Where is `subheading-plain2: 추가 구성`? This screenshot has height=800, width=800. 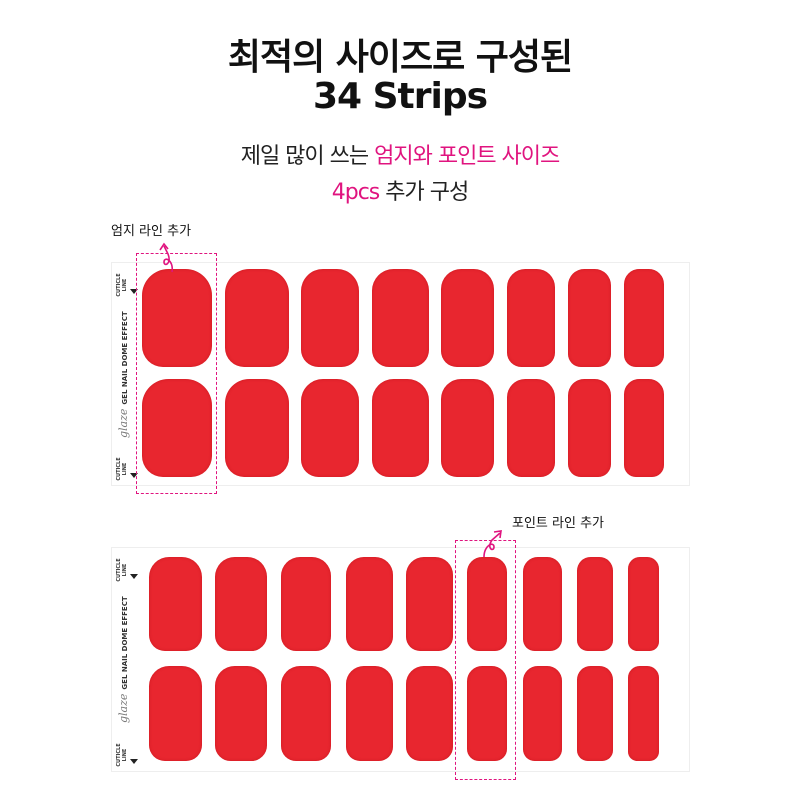
subheading-plain2: 추가 구성 is located at coordinates (424, 192).